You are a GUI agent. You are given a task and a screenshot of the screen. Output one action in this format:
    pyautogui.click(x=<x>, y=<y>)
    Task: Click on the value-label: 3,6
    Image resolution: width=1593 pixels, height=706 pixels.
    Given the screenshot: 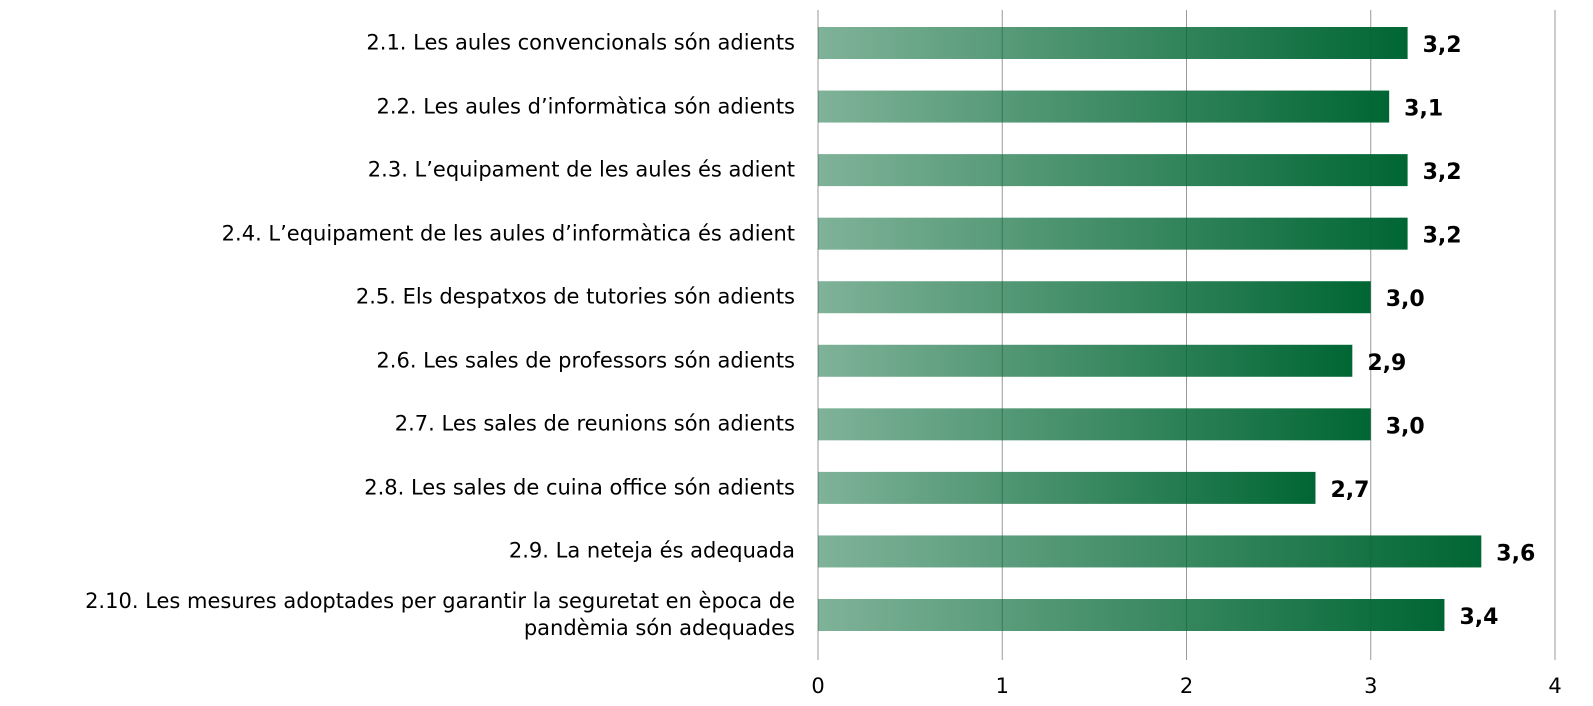 What is the action you would take?
    pyautogui.click(x=1515, y=553)
    